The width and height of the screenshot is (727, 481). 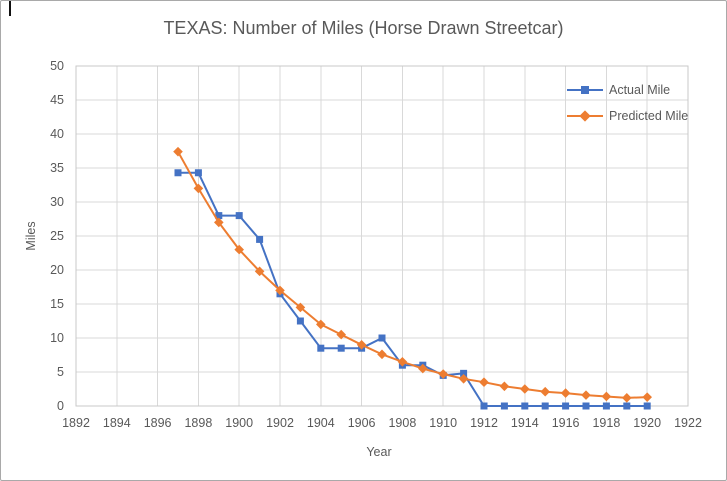 What do you see at coordinates (57, 236) in the screenshot?
I see `y-tick-label: 25` at bounding box center [57, 236].